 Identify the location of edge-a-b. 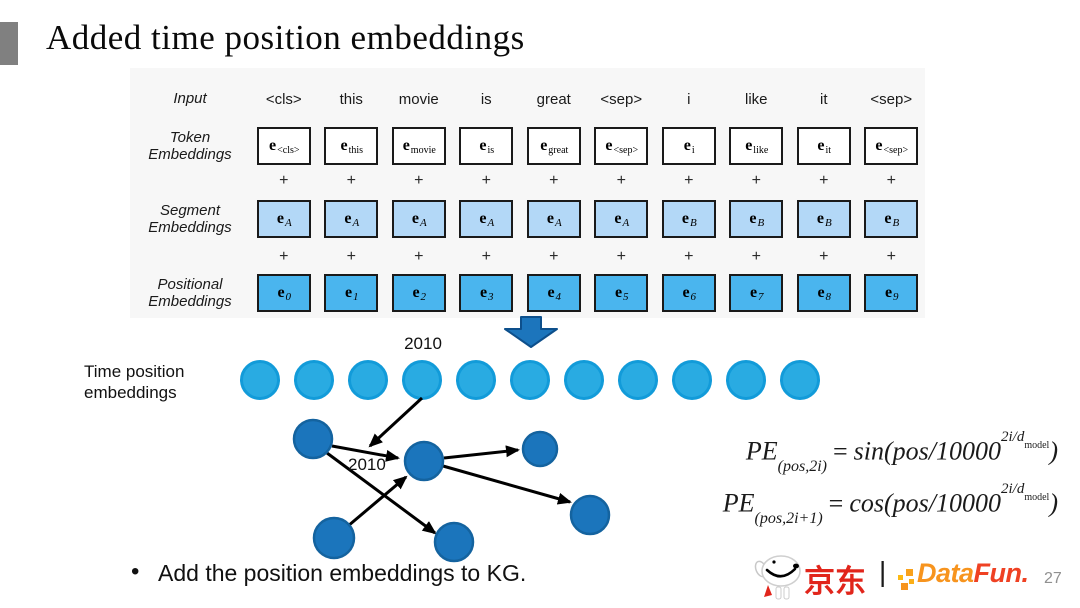
(365, 453).